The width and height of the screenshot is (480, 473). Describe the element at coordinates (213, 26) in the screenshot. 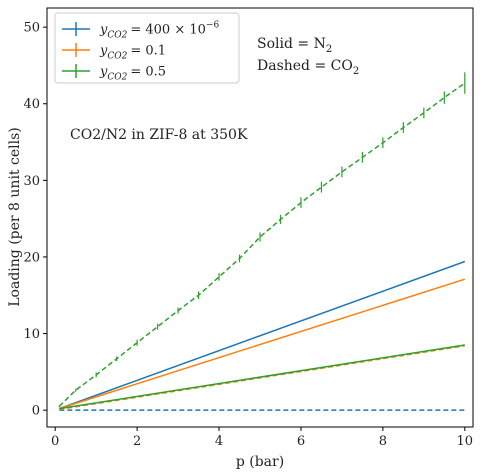

I see `legend-superscript: −6` at that location.